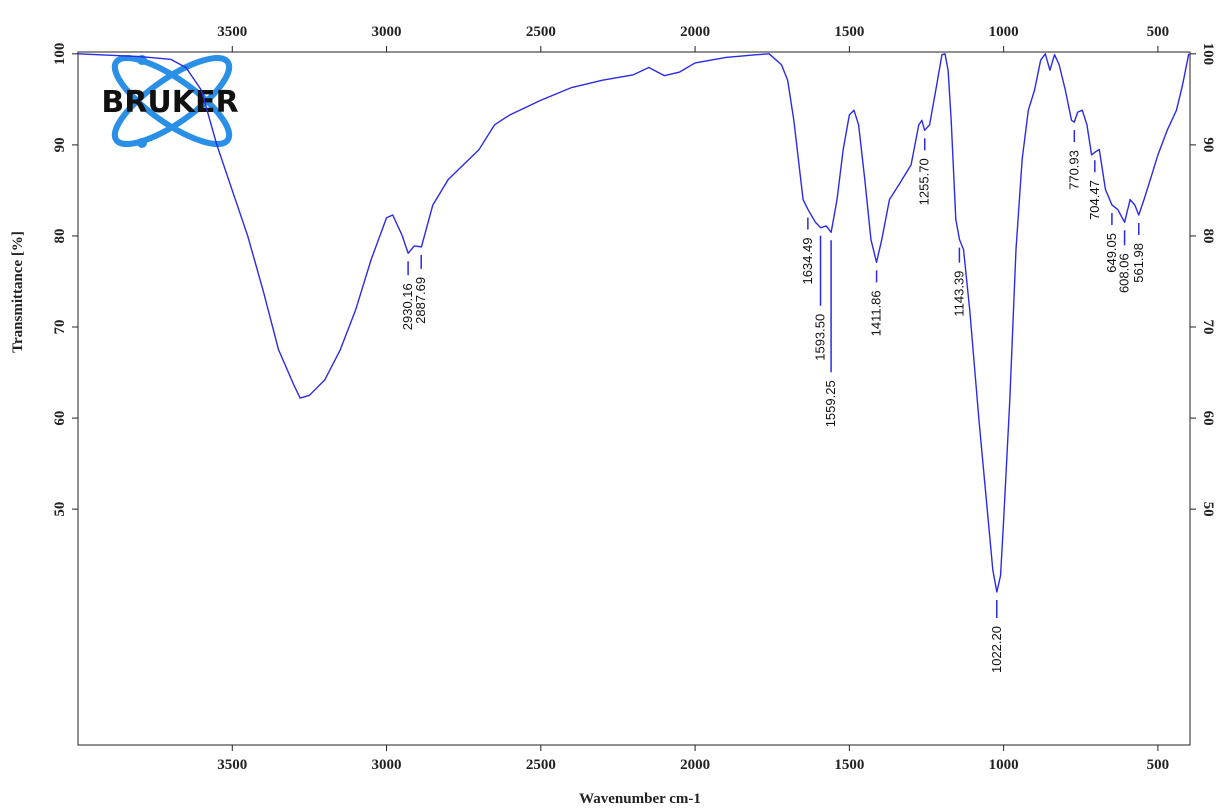 The height and width of the screenshot is (811, 1226). I want to click on peak-label: 561.98, so click(1138, 263).